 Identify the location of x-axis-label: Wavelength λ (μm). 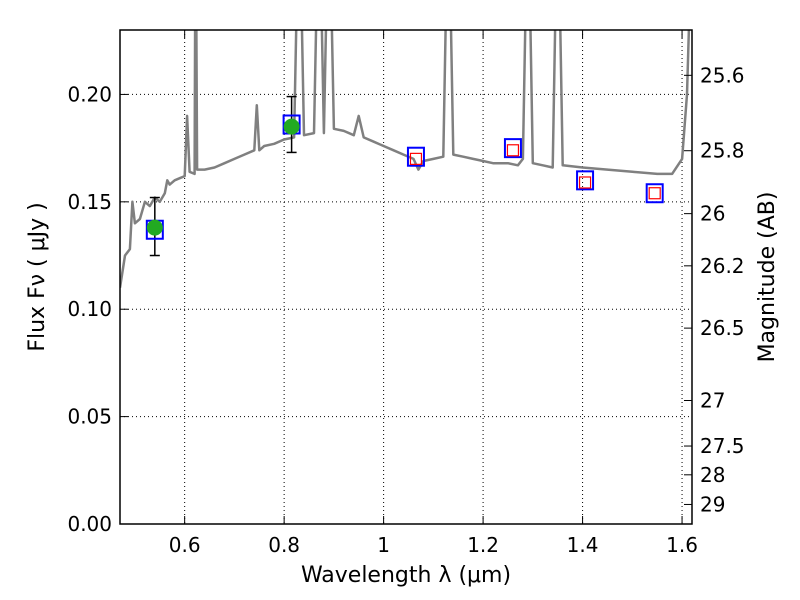
(406, 575).